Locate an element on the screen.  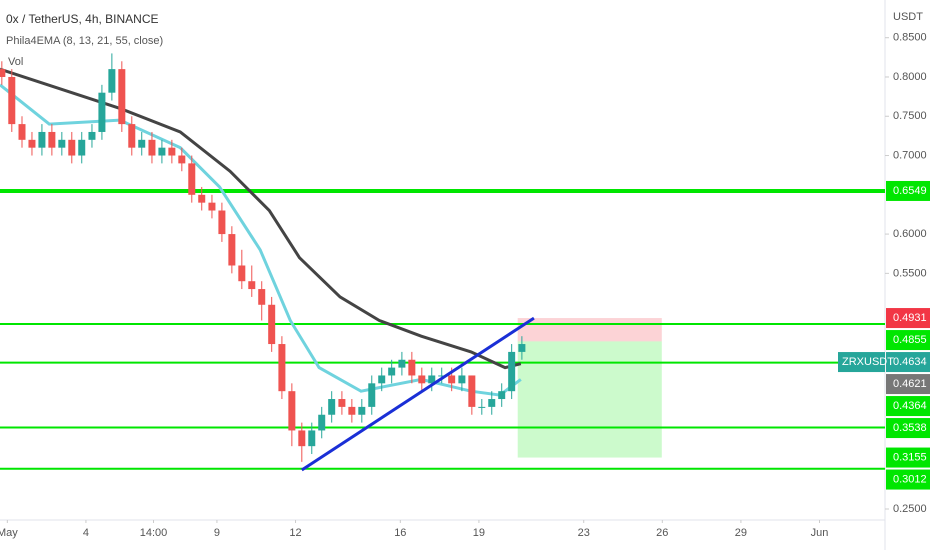
x-tick-label: May is located at coordinates (9, 533).